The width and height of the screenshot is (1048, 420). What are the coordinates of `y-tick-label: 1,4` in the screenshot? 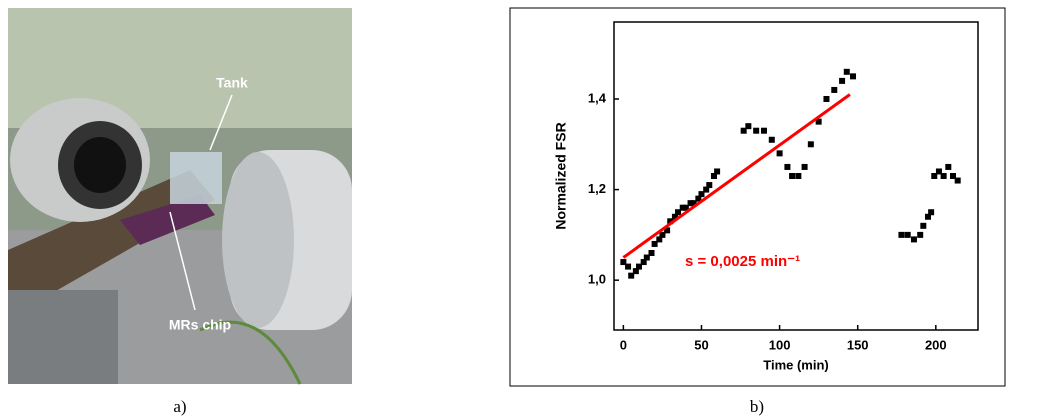 It's located at (597, 97).